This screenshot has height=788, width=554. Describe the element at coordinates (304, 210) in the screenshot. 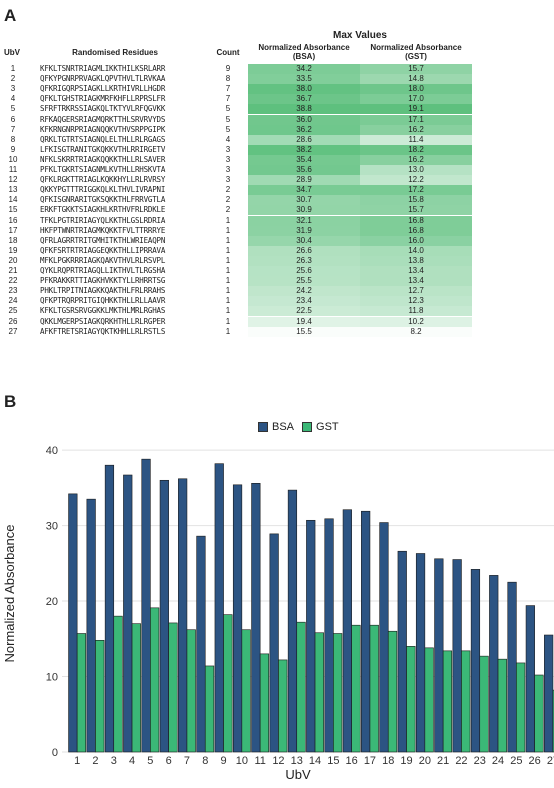

I see `cell-bsa: 30.9` at that location.